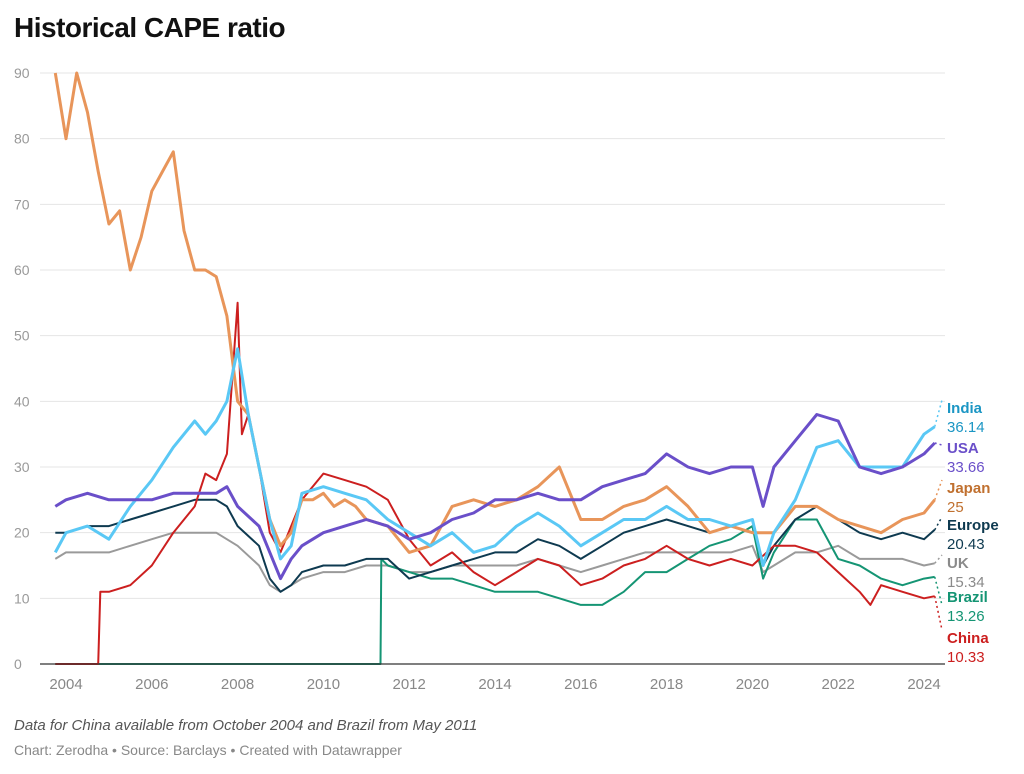 Image resolution: width=1024 pixels, height=774 pixels. Describe the element at coordinates (237, 684) in the screenshot. I see `x-tick-label: 2008` at that location.